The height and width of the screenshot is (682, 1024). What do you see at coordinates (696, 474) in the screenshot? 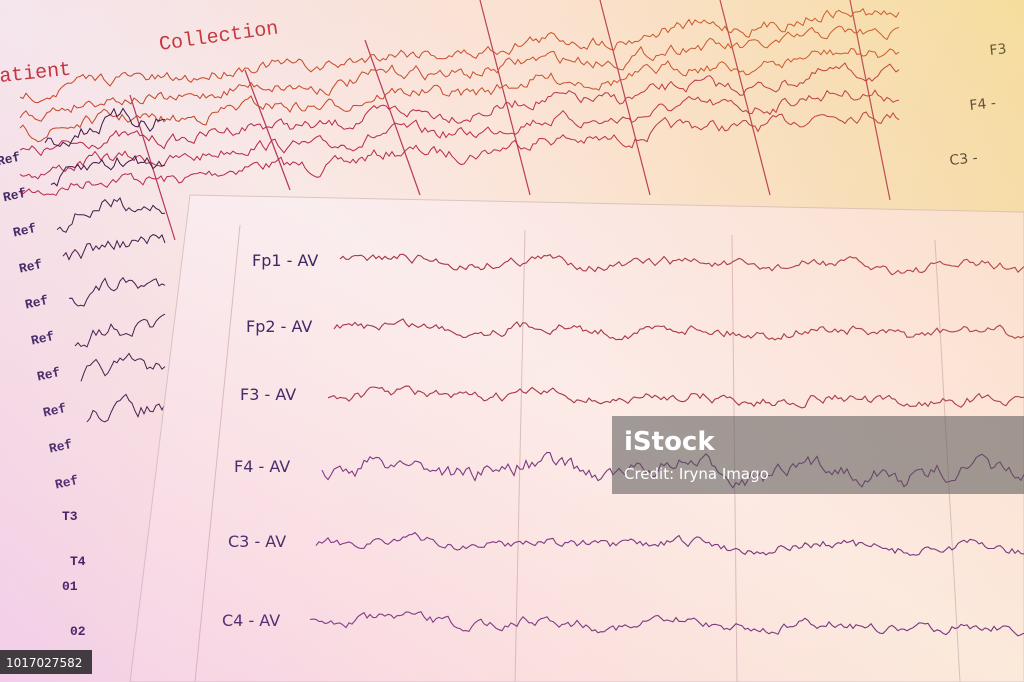
I see `watermark-credit: Credit: Iryna Imago` at bounding box center [696, 474].